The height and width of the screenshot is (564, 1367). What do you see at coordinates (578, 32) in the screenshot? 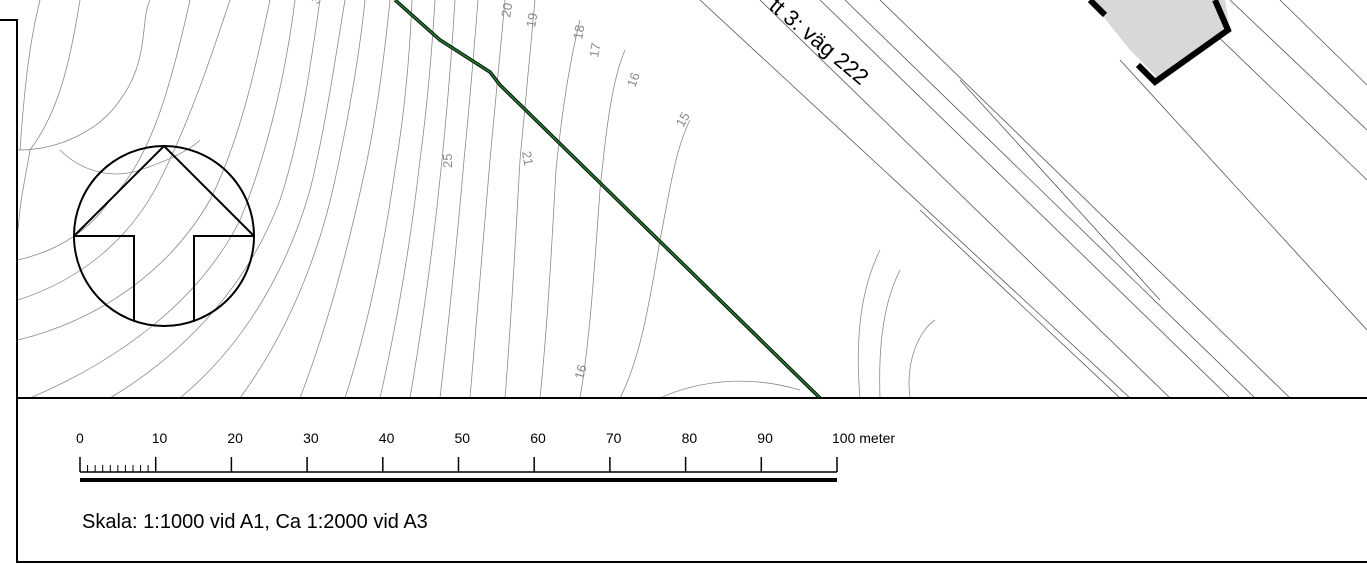
I see `contour-label: 18` at bounding box center [578, 32].